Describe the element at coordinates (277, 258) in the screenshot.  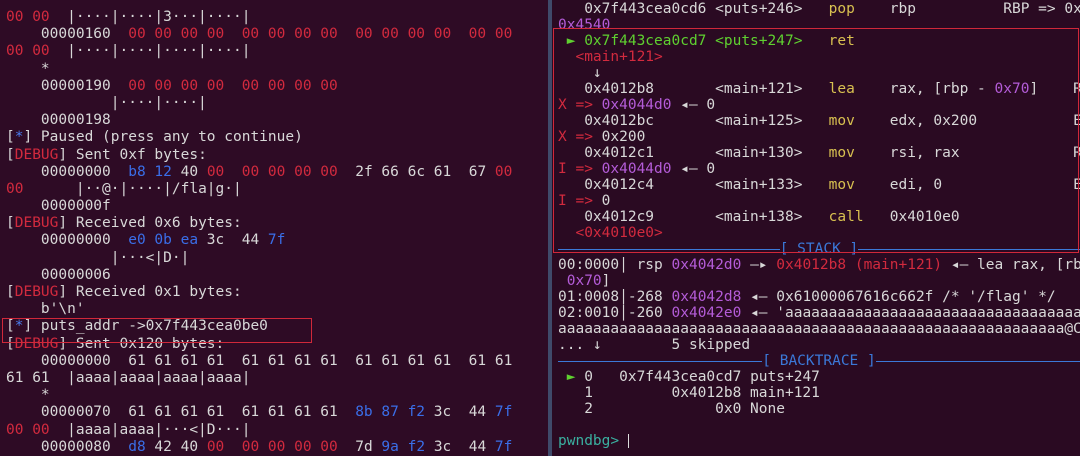
I see `terminal-line: |···<|D·|` at that location.